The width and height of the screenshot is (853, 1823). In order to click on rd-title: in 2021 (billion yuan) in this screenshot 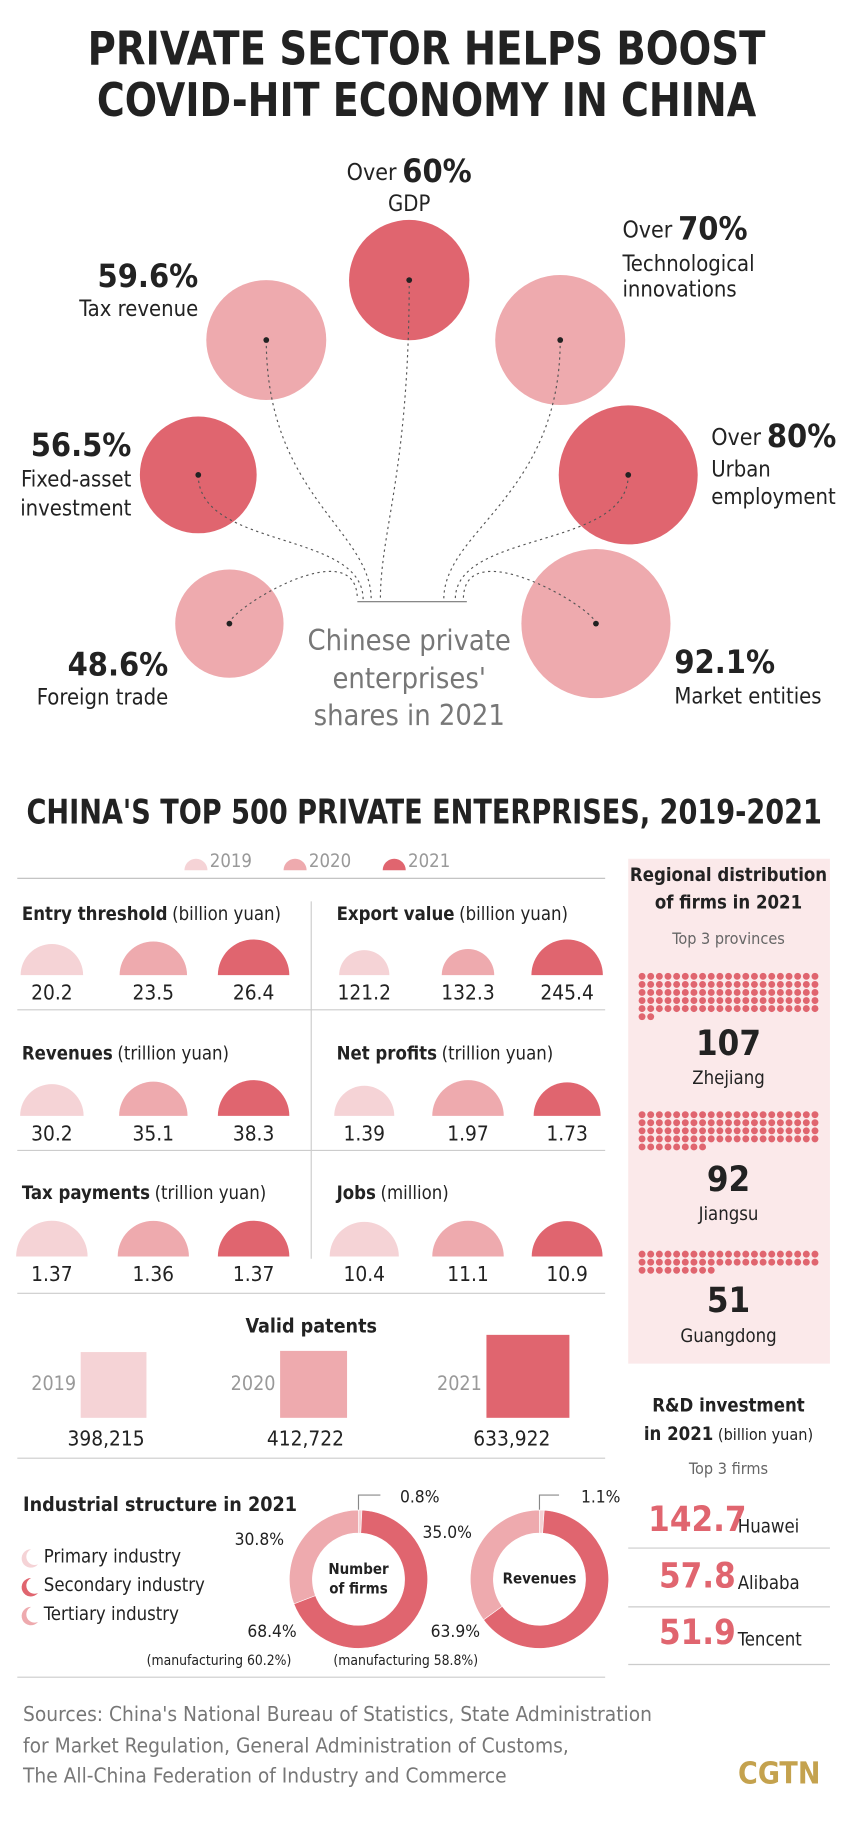, I will do `click(728, 1434)`.